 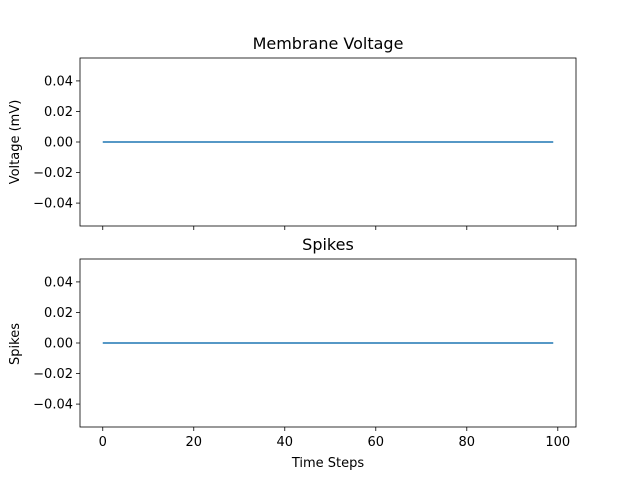 I want to click on y-axis-label: Voltage (mV), so click(x=15, y=142).